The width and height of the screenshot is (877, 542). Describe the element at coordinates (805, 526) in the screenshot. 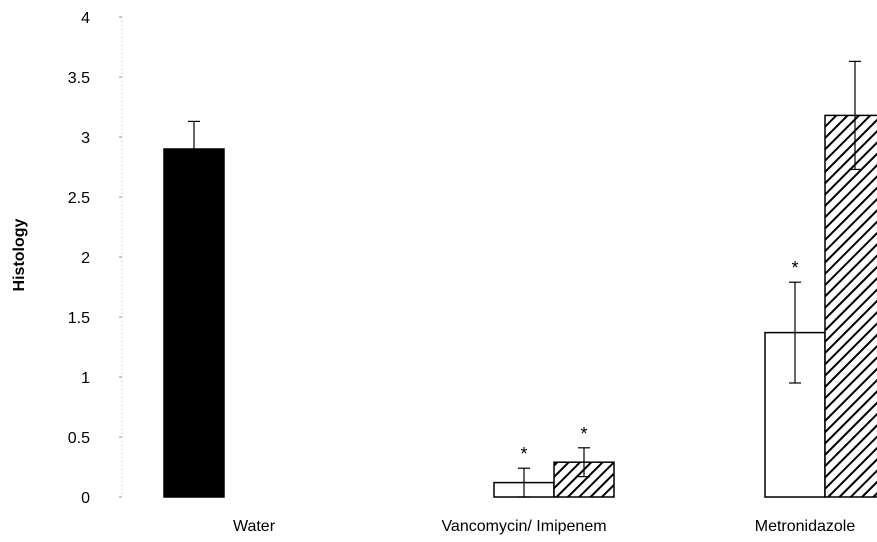

I see `category-label: Metronidazole` at that location.